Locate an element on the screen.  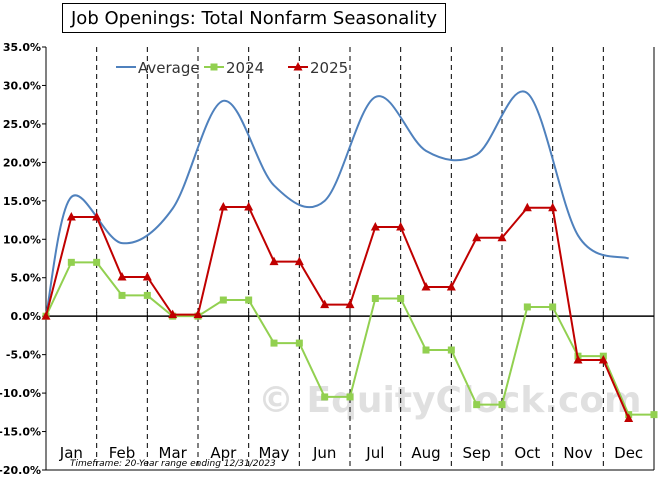
x-tick-label: Jun is located at coordinates (324, 453).